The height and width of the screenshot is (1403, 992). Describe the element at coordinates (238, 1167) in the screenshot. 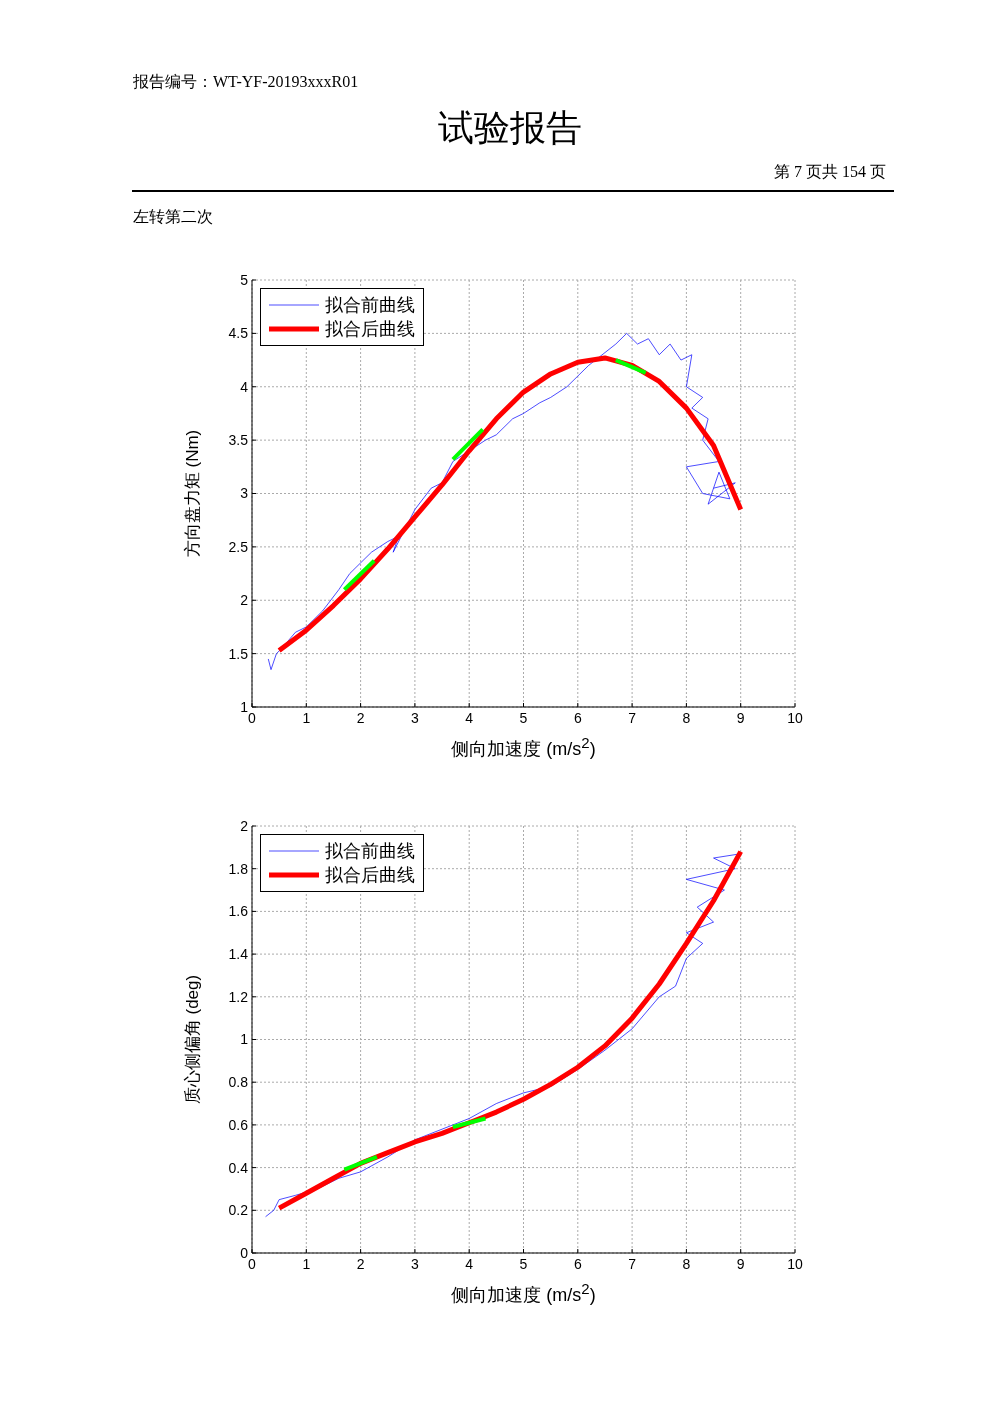

I see `y-tick-label: 0.4` at that location.